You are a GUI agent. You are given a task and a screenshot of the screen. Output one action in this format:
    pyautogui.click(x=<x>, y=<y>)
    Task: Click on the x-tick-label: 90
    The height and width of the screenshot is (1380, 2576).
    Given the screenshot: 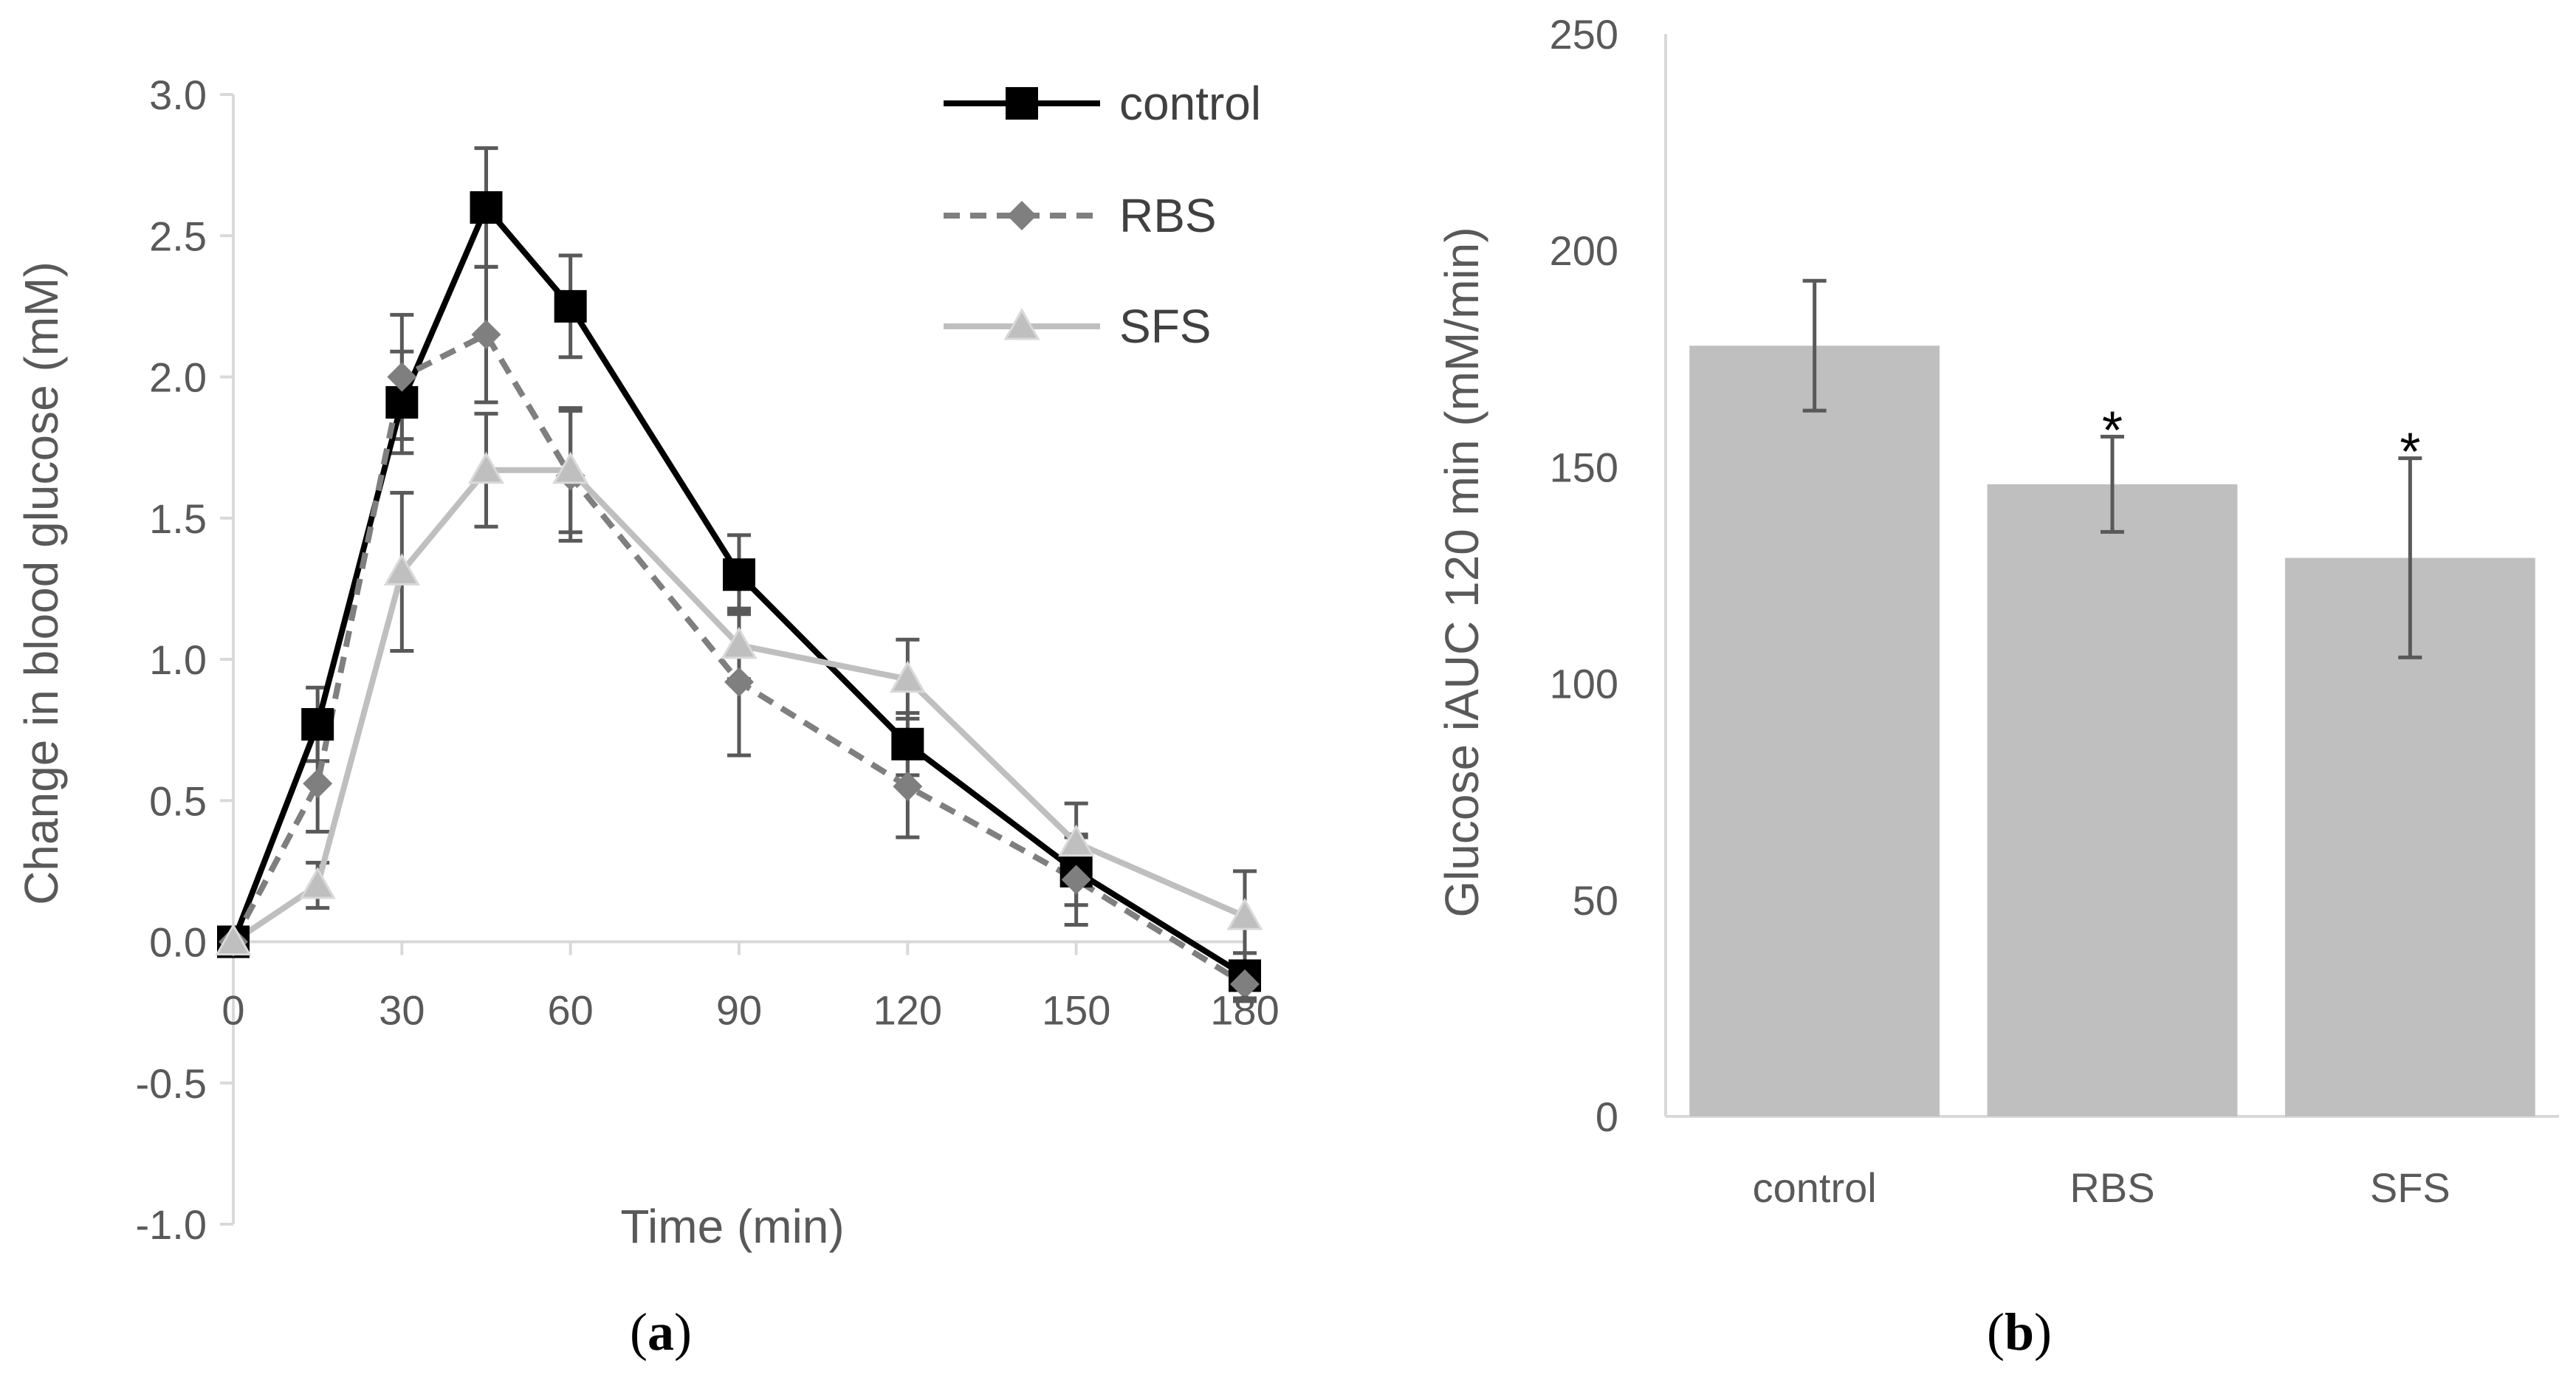 What is the action you would take?
    pyautogui.click(x=739, y=1010)
    